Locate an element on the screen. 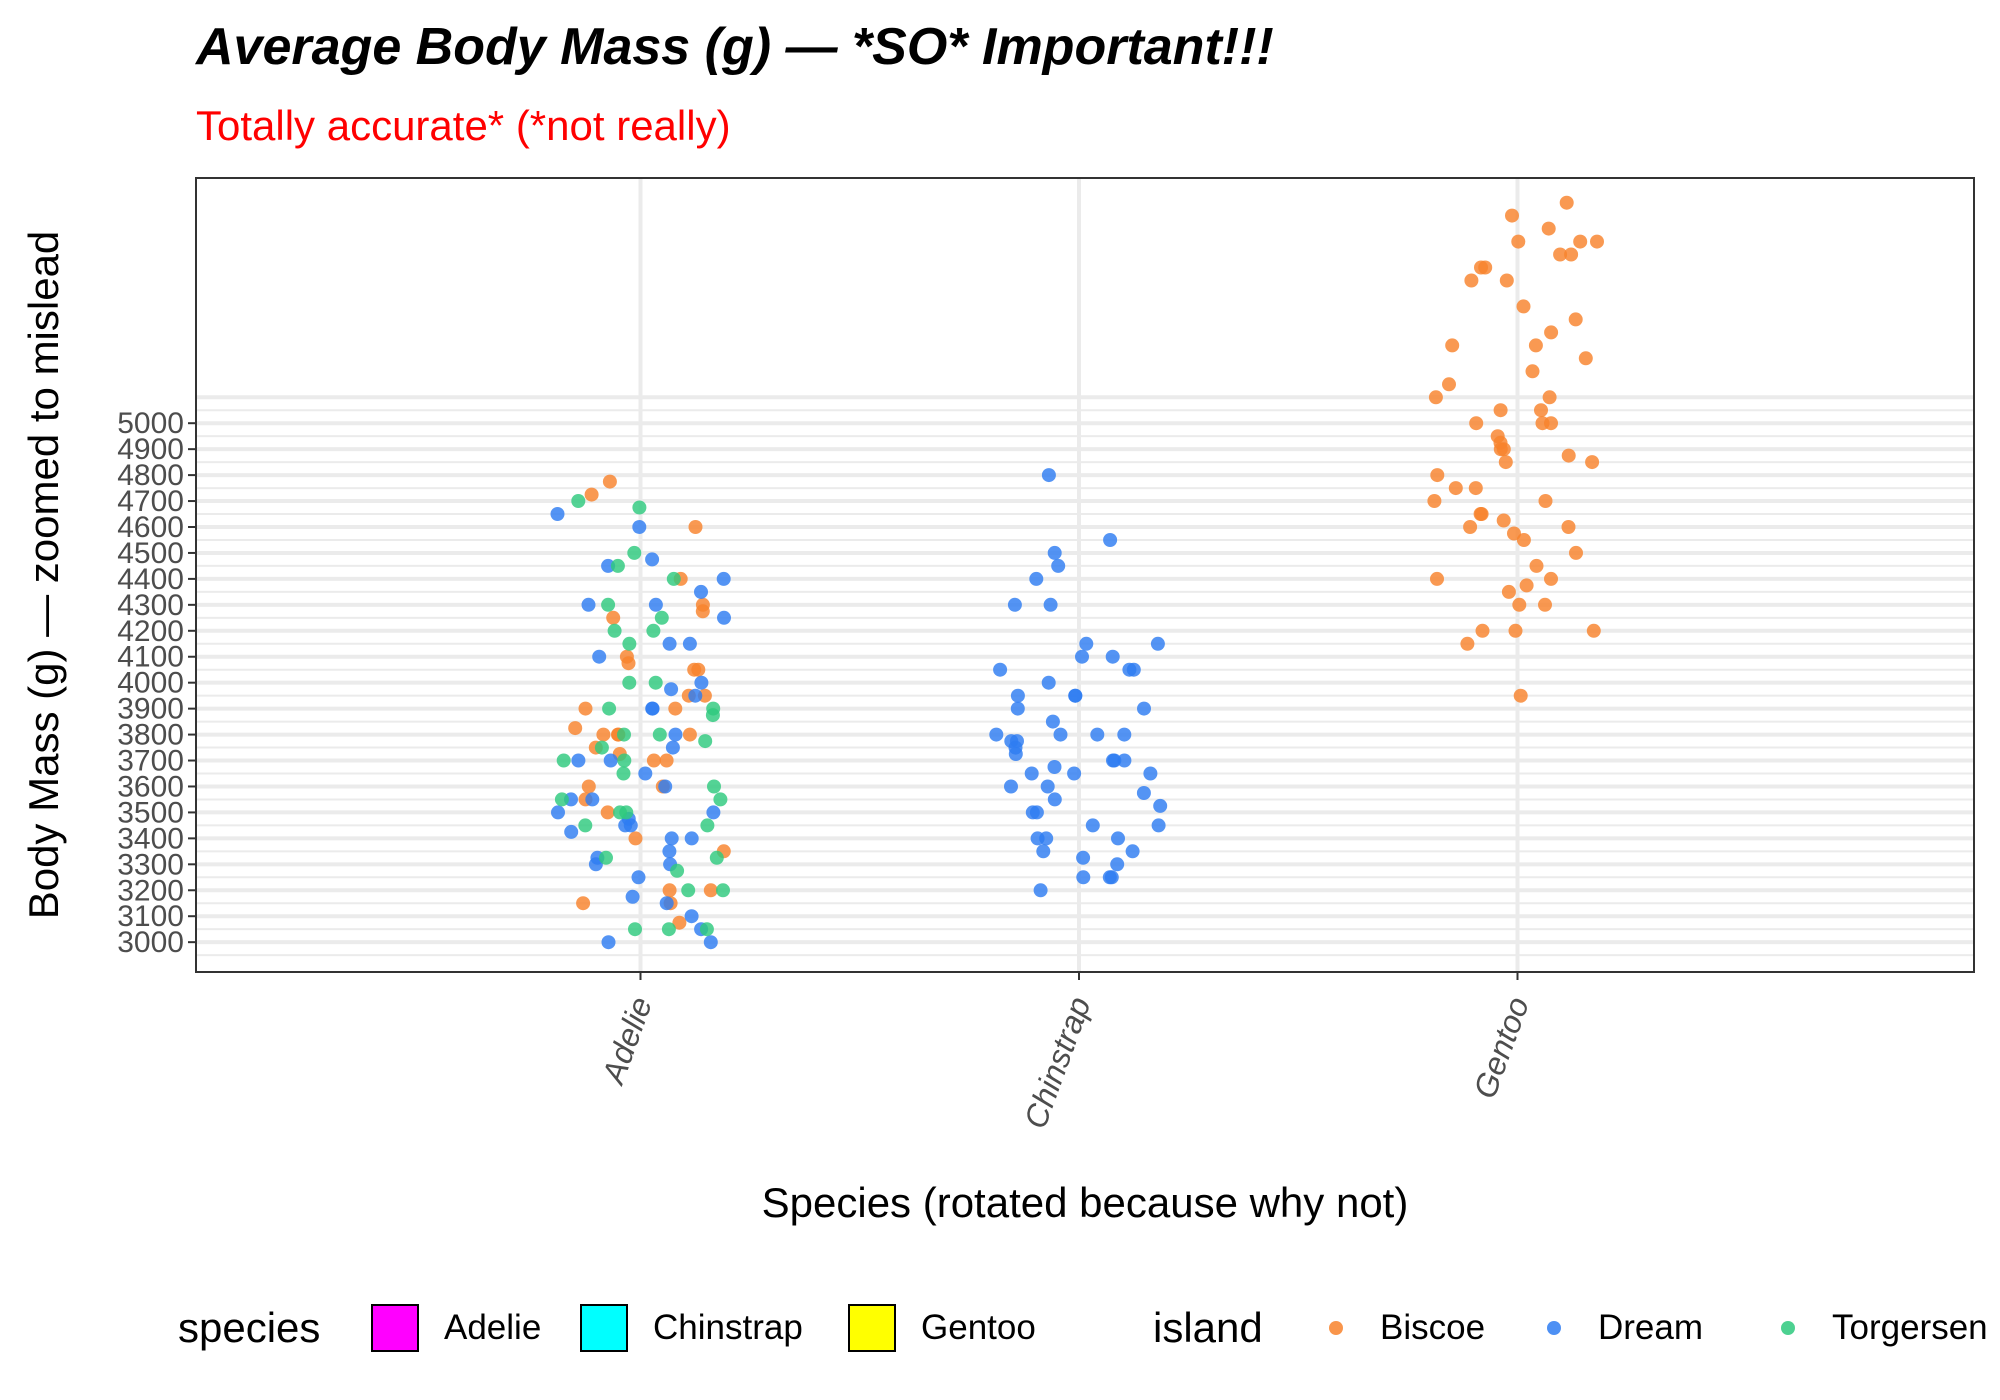 This screenshot has height=1400, width=2000. chart-subtitle: Totally accurate* (*not really) is located at coordinates (463, 125).